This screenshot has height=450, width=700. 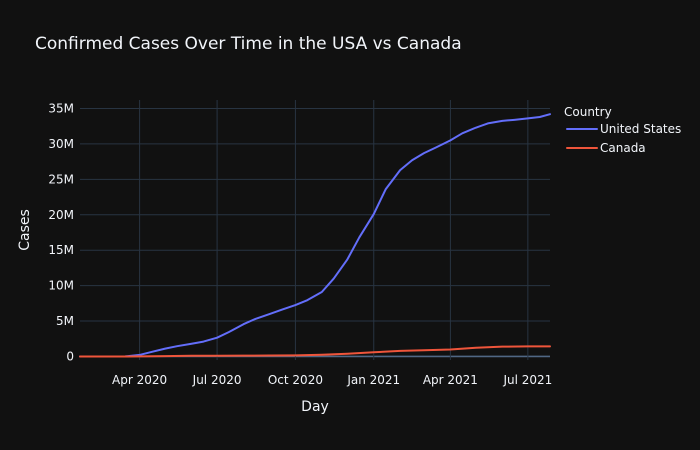 What do you see at coordinates (315, 407) in the screenshot?
I see `x-axis-title: Day` at bounding box center [315, 407].